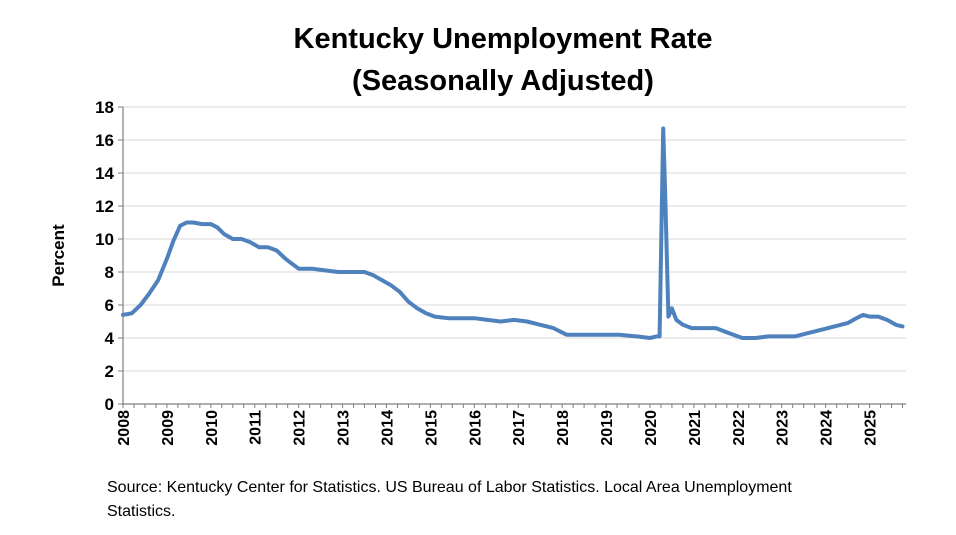 The height and width of the screenshot is (535, 956). What do you see at coordinates (109, 371) in the screenshot?
I see `y-tick-label: 2` at bounding box center [109, 371].